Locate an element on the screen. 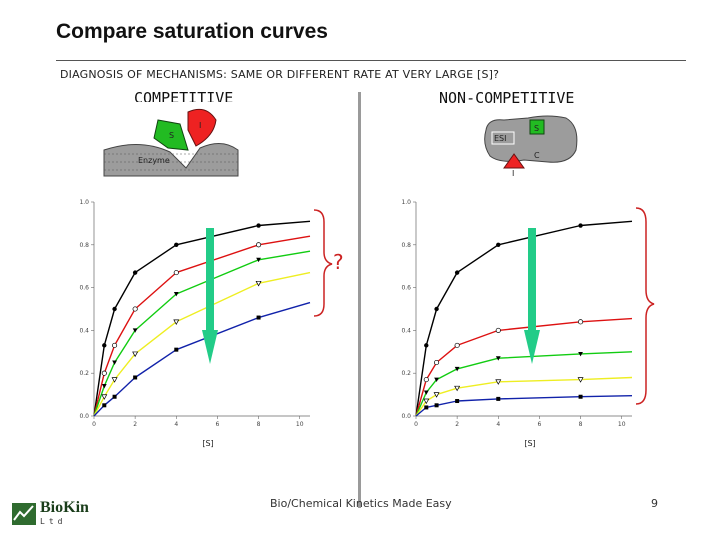 Image resolution: width=720 pixels, height=540 pixels. noncompetitive-brace is located at coordinates (645, 306).